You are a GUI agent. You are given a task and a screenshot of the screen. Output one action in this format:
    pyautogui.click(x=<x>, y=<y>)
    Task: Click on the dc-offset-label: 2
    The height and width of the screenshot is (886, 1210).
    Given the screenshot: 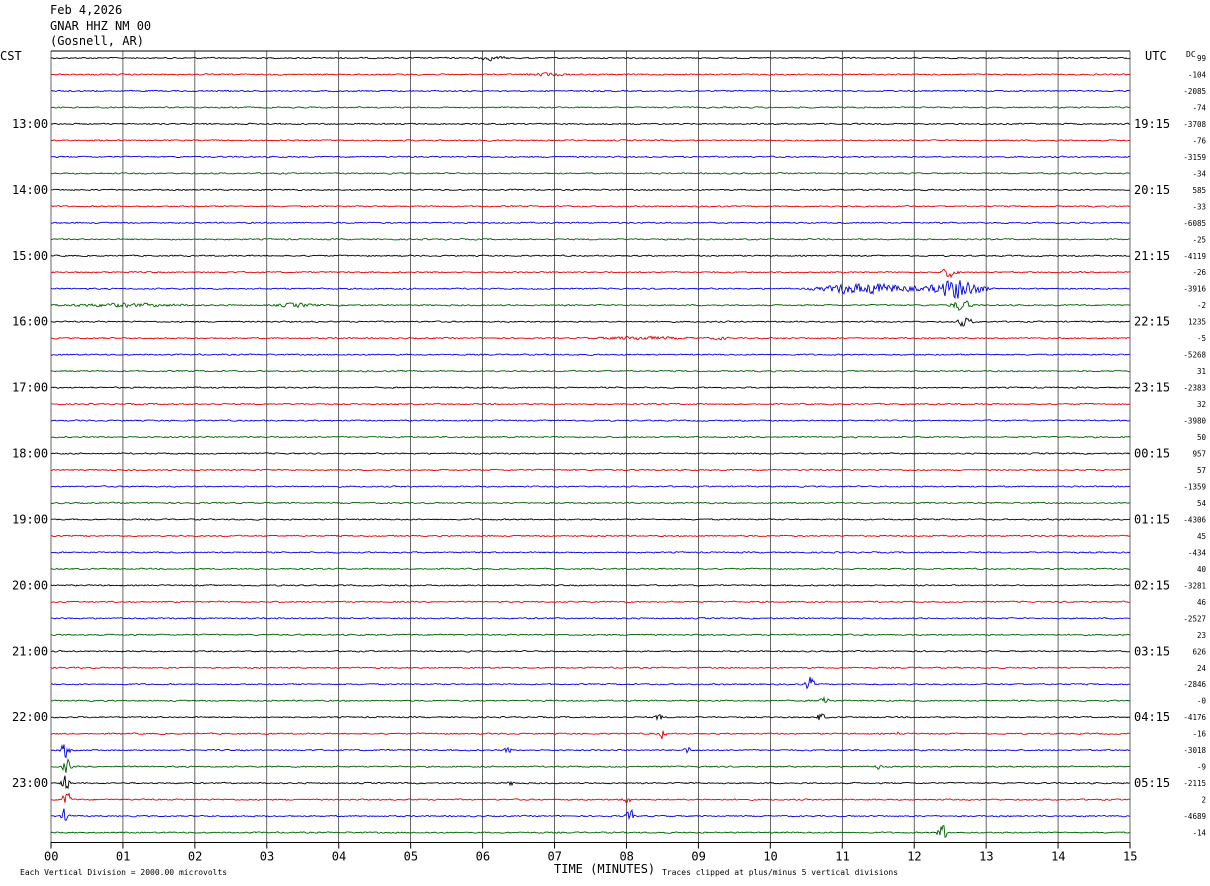 What is the action you would take?
    pyautogui.click(x=1203, y=800)
    